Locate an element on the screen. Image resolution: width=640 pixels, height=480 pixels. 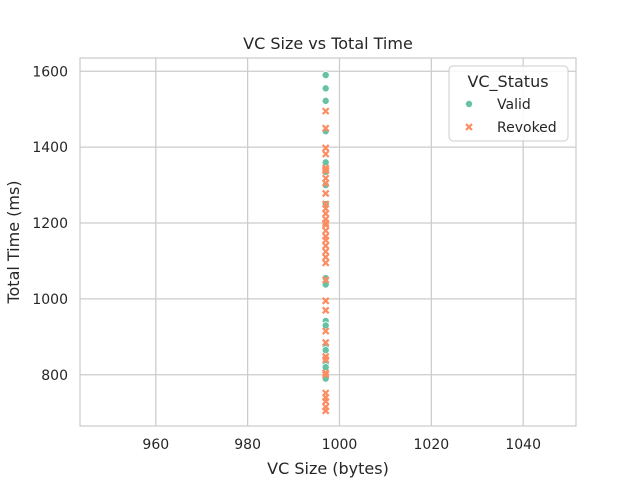
legend-label: Revoked is located at coordinates (527, 128).